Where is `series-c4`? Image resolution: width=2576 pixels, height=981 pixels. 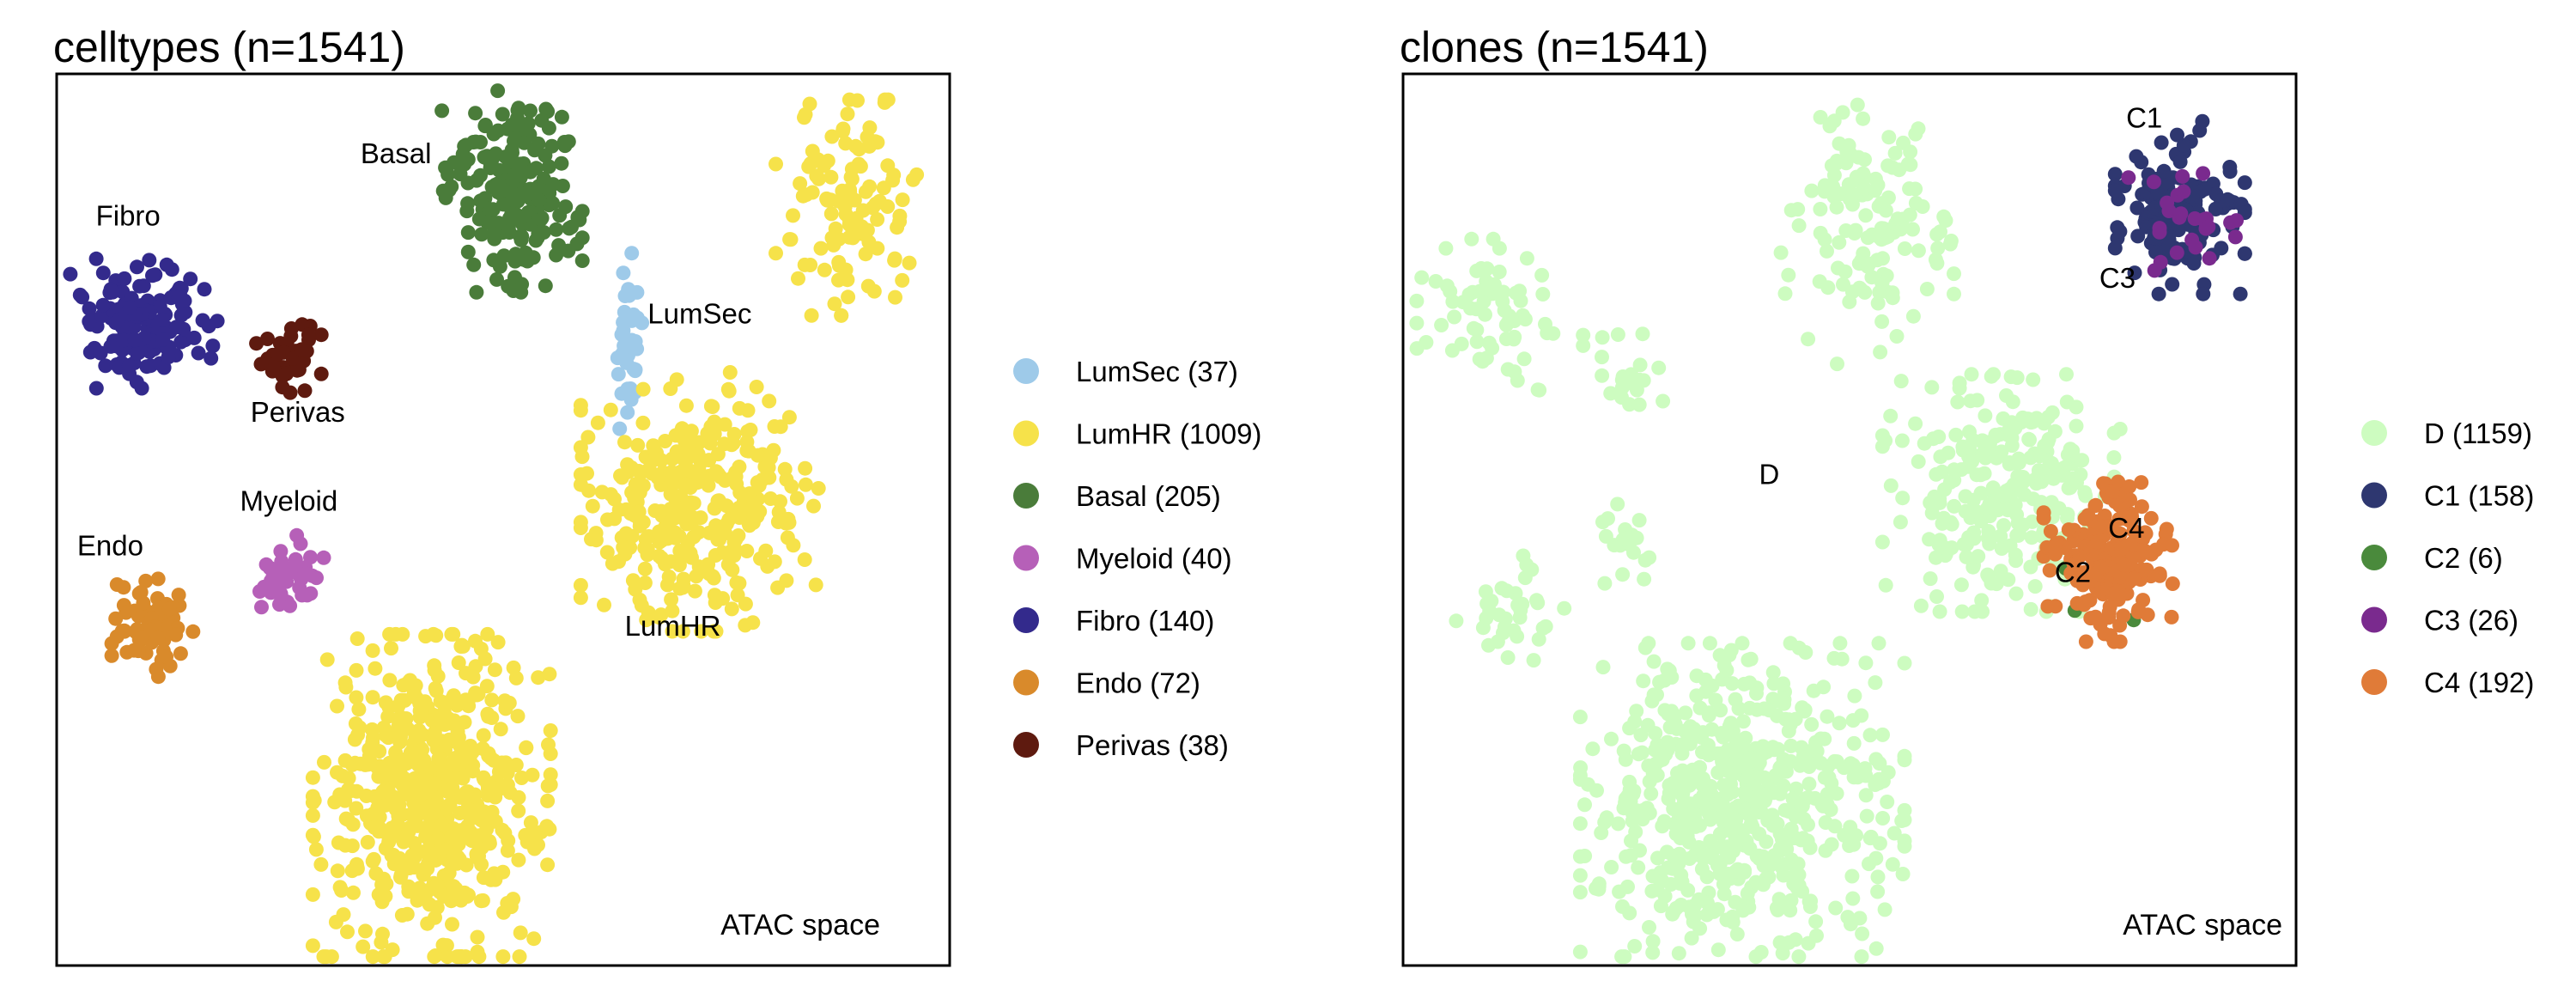 series-c4 is located at coordinates (2108, 561).